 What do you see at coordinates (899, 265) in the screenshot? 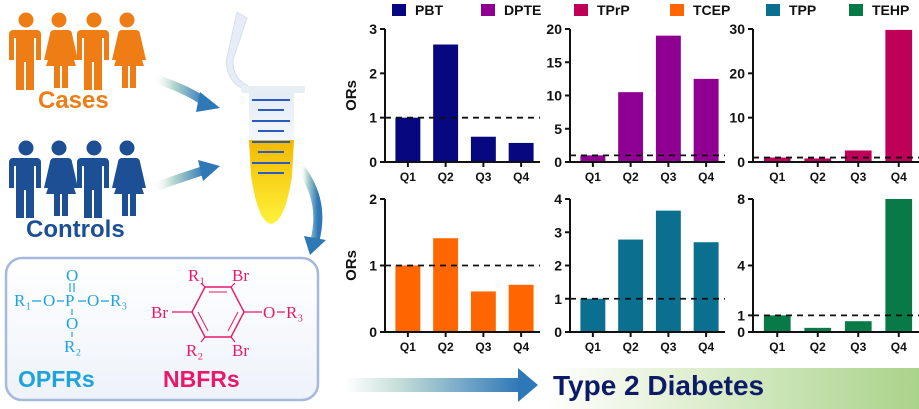
I see `bar-tehp-q4` at bounding box center [899, 265].